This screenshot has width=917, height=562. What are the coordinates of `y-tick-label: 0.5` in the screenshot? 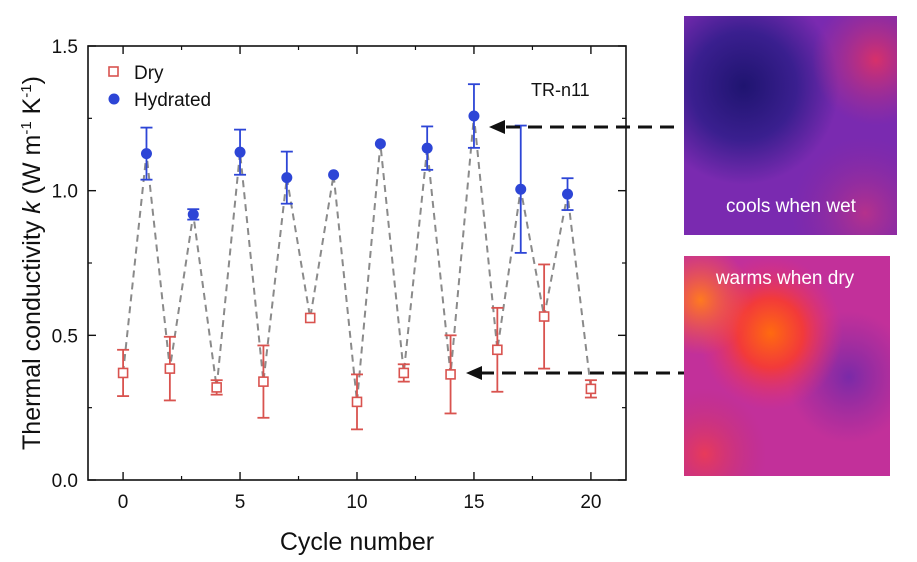 It's located at (65, 336).